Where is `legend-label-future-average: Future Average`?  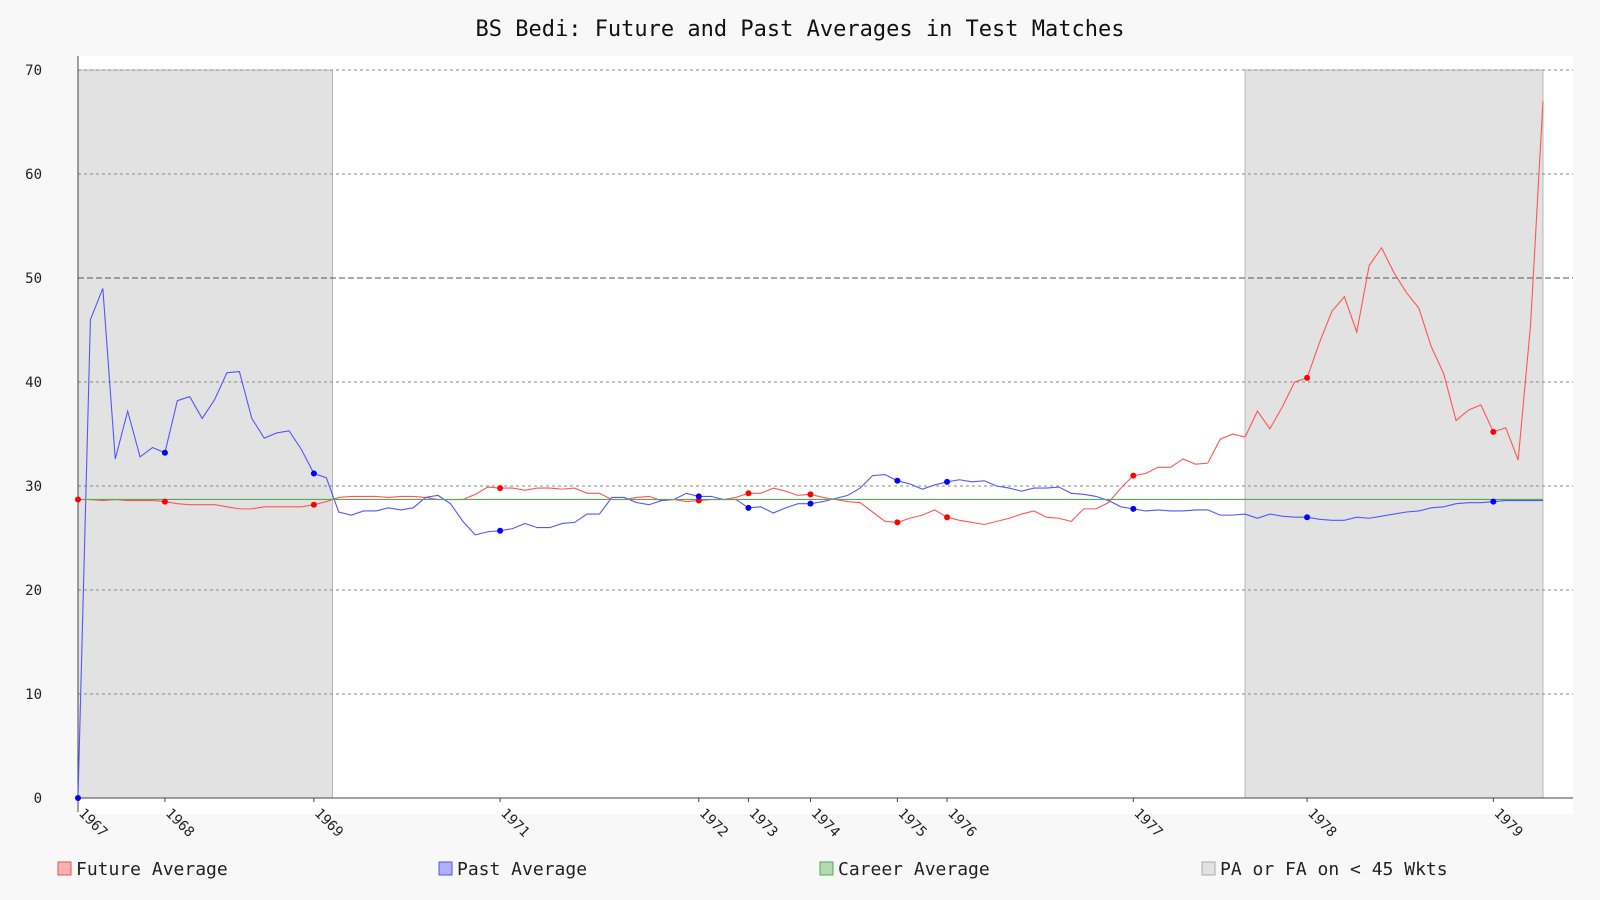
legend-label-future-average: Future Average is located at coordinates (152, 869).